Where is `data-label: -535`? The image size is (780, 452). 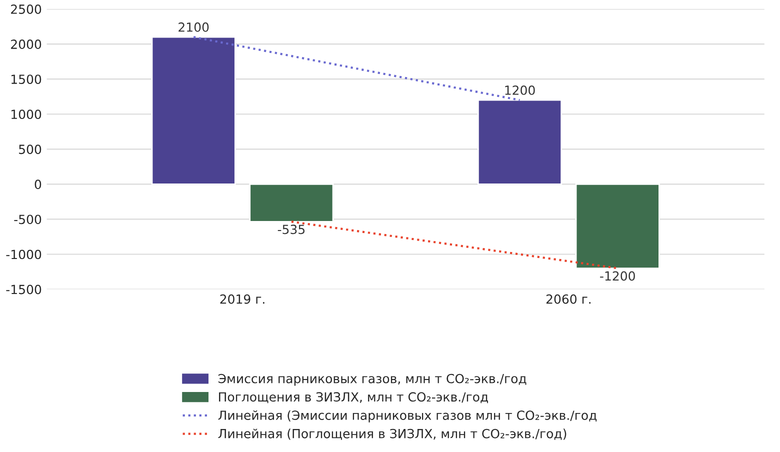
data-label: -535 is located at coordinates (291, 229).